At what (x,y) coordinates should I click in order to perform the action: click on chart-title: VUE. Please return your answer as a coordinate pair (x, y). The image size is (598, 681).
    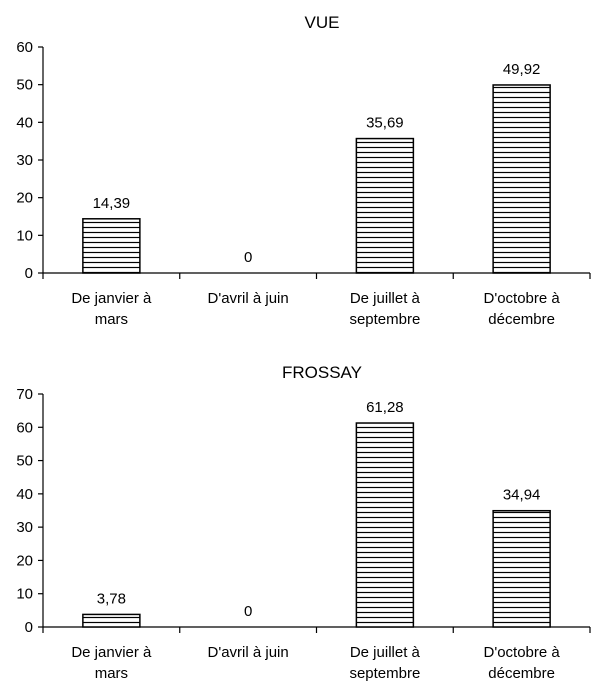
    Looking at the image, I should click on (322, 22).